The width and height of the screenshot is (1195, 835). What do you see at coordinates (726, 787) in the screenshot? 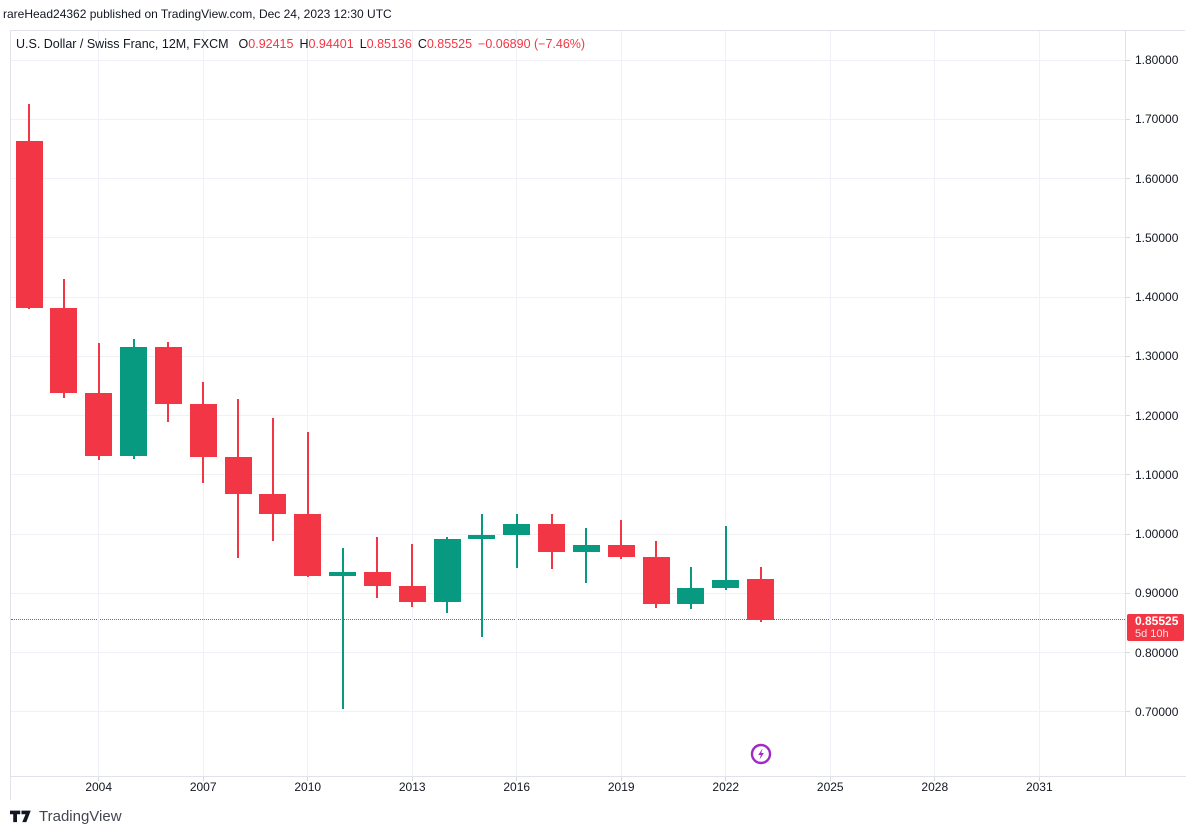
I see `time-axis-label: 2022` at bounding box center [726, 787].